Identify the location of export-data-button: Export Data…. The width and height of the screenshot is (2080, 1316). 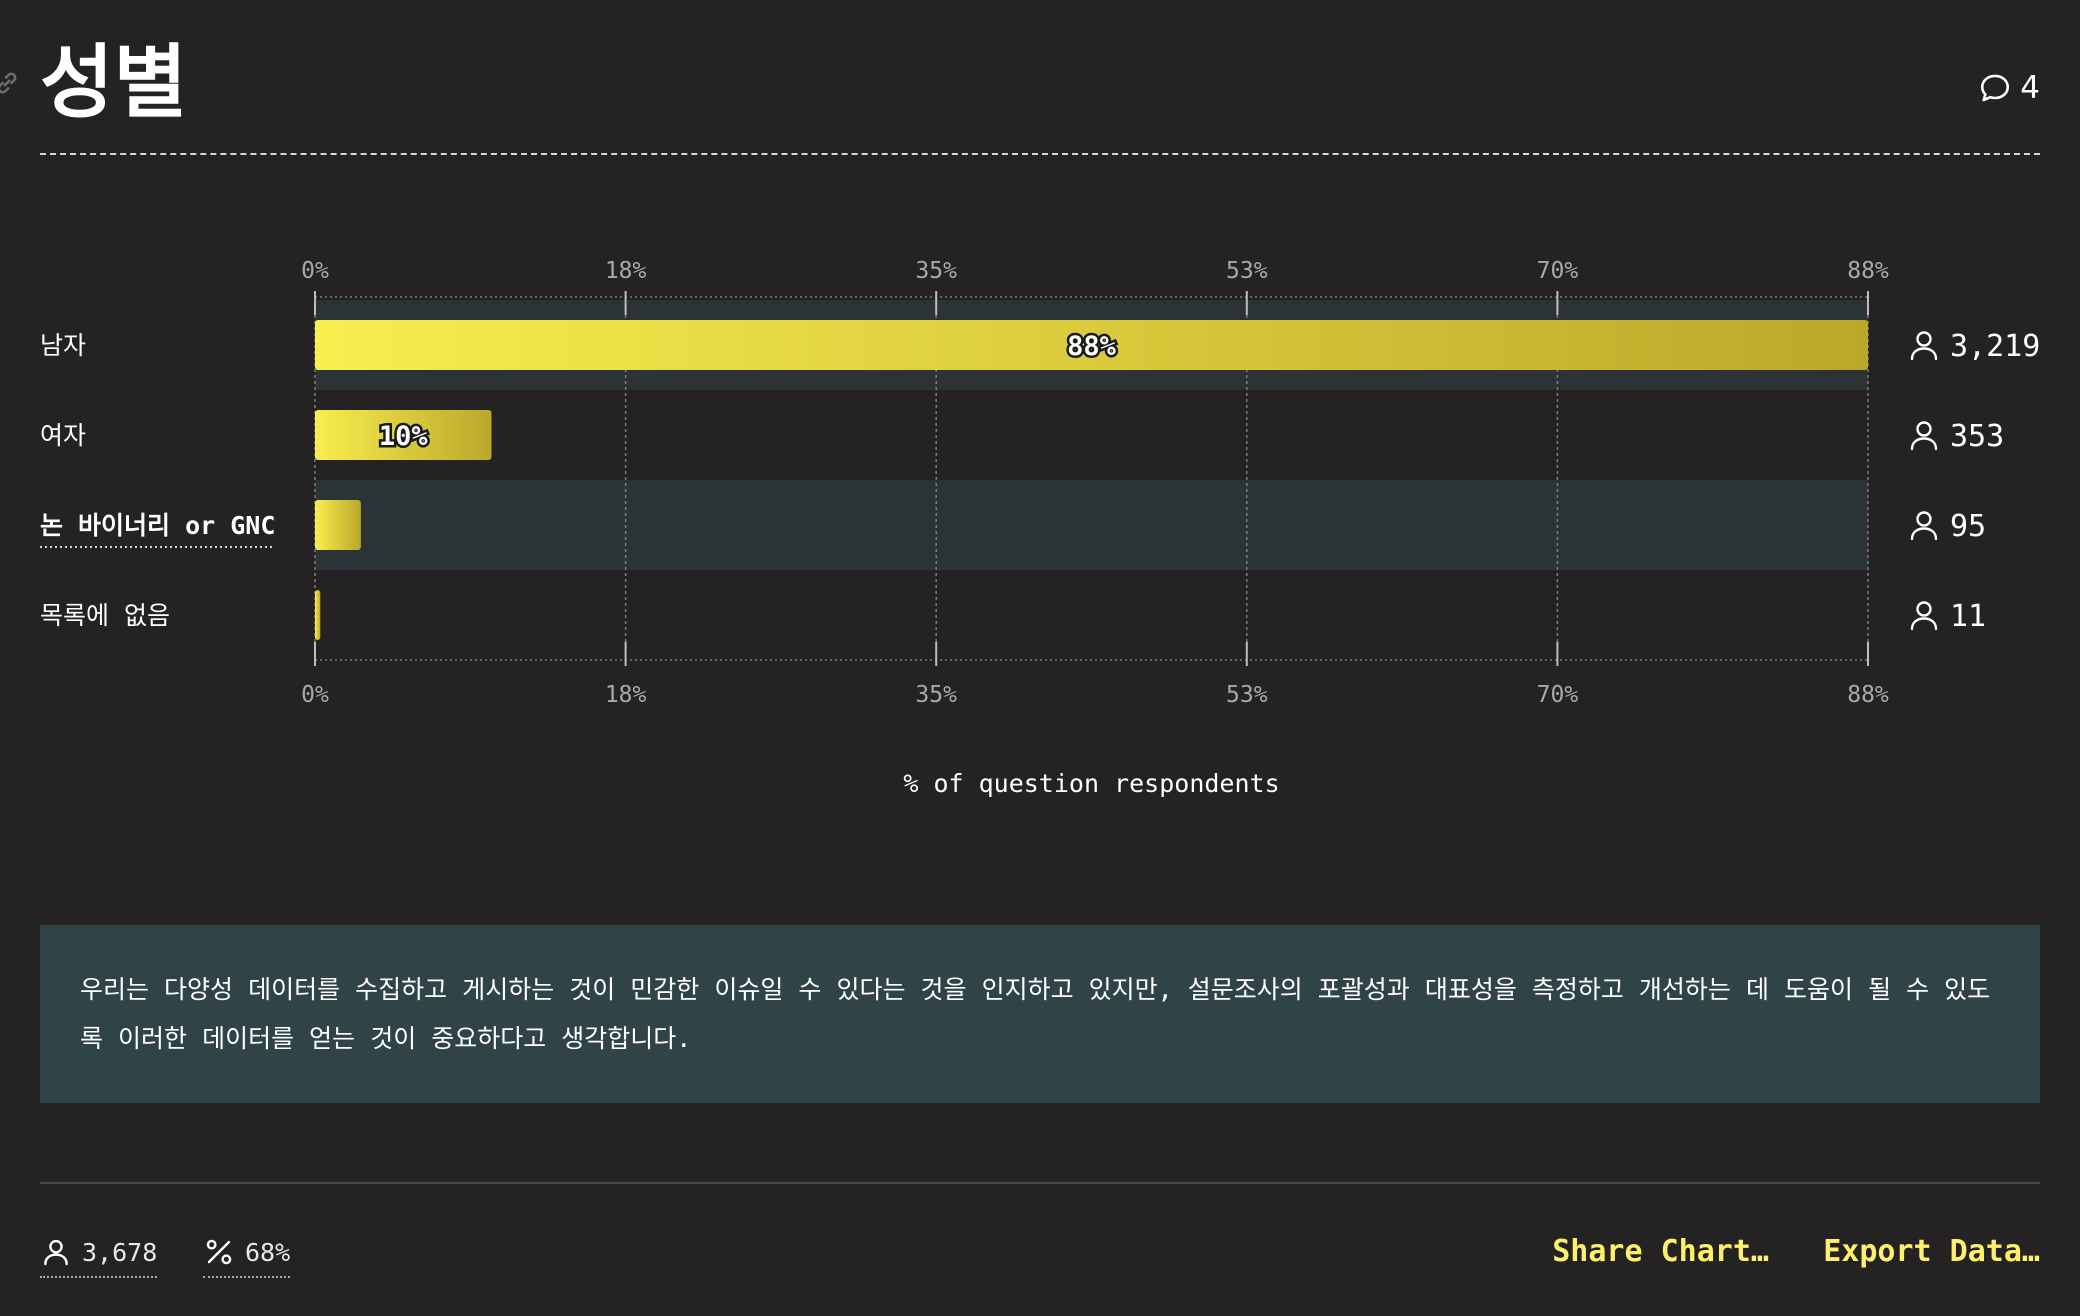
(1931, 1252).